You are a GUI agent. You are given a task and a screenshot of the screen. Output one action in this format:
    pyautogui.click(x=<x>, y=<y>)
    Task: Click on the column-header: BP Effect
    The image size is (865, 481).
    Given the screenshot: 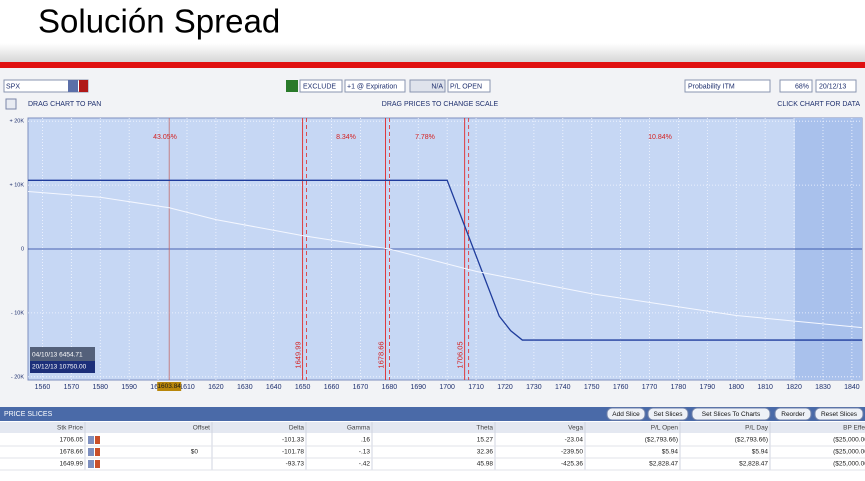 What is the action you would take?
    pyautogui.click(x=854, y=428)
    